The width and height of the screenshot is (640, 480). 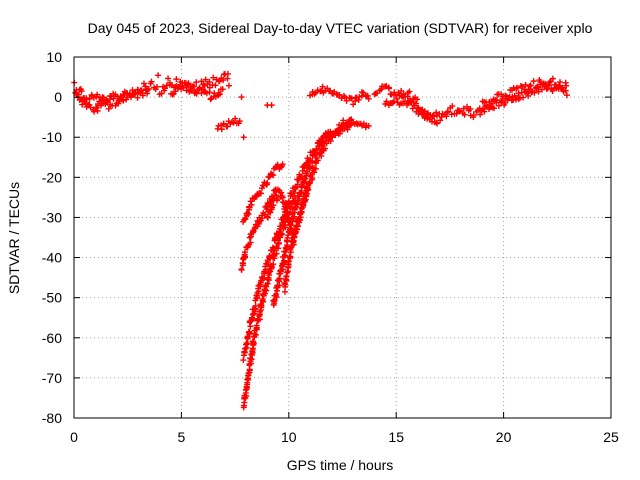 I want to click on series-band-5-7h-lower, so click(x=197, y=91).